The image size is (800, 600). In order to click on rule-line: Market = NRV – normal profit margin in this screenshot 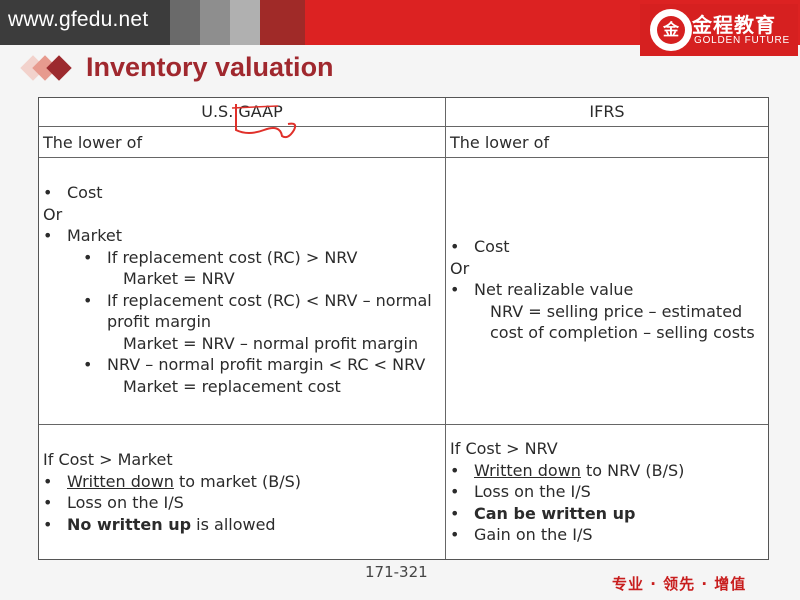, I will do `click(237, 344)`.